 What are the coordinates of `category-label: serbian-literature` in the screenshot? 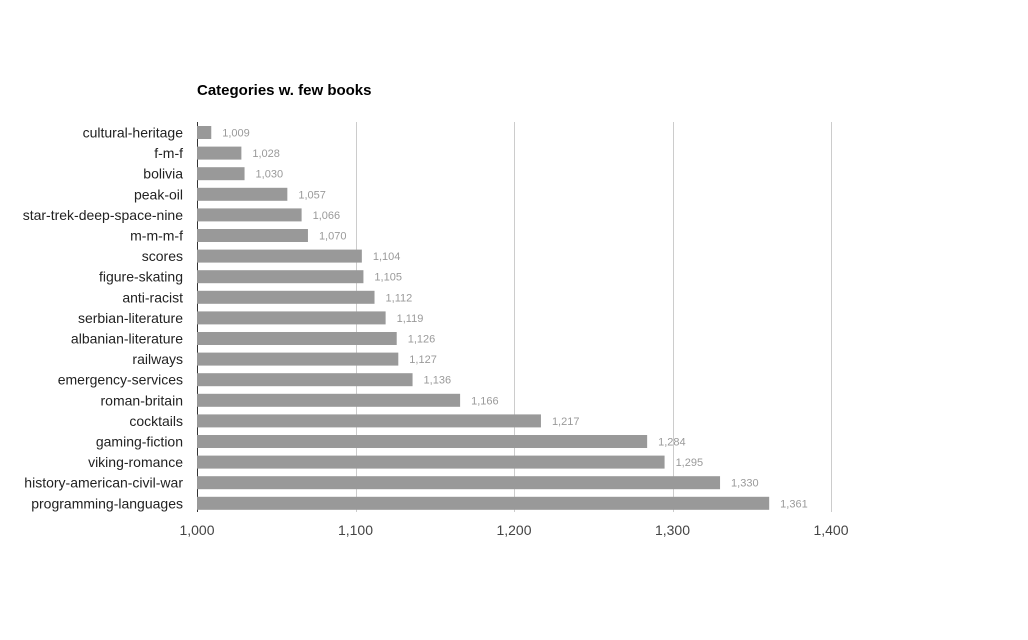 It's located at (130, 318).